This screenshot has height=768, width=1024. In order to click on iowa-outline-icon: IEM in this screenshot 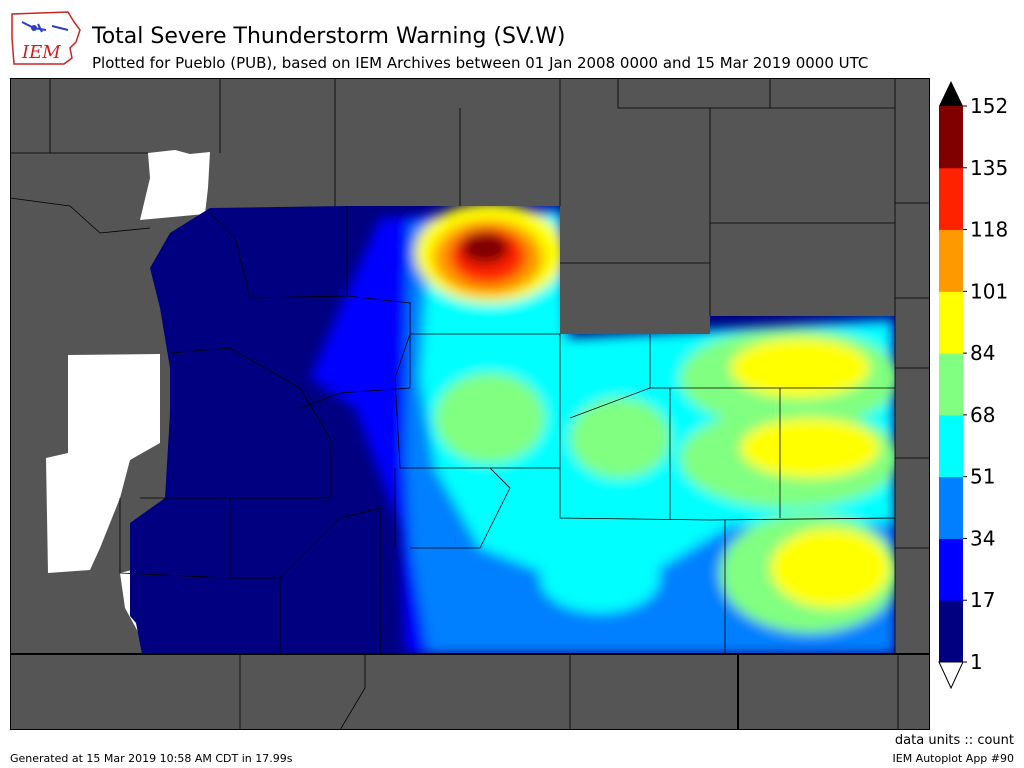, I will do `click(46, 38)`.